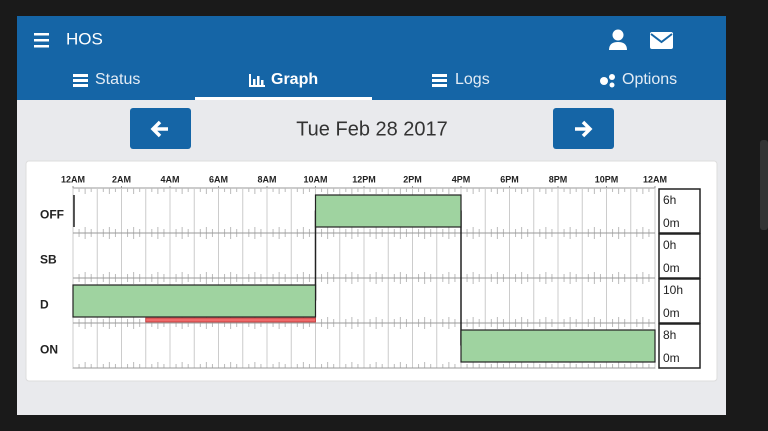  I want to click on total-hours: 10h, so click(673, 290).